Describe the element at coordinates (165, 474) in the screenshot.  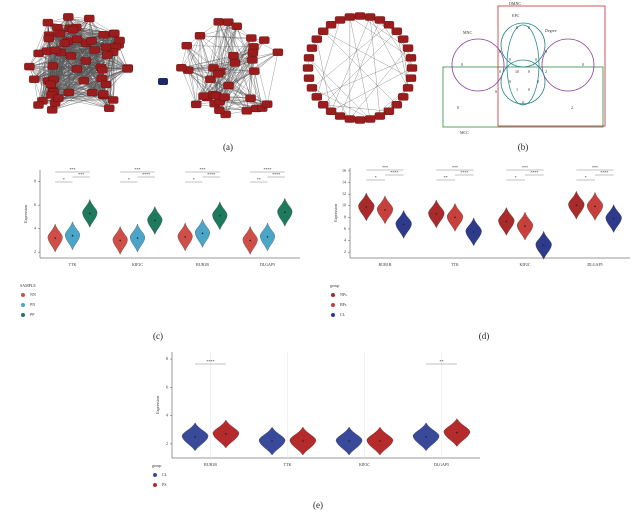
I see `legend-label: CL` at that location.